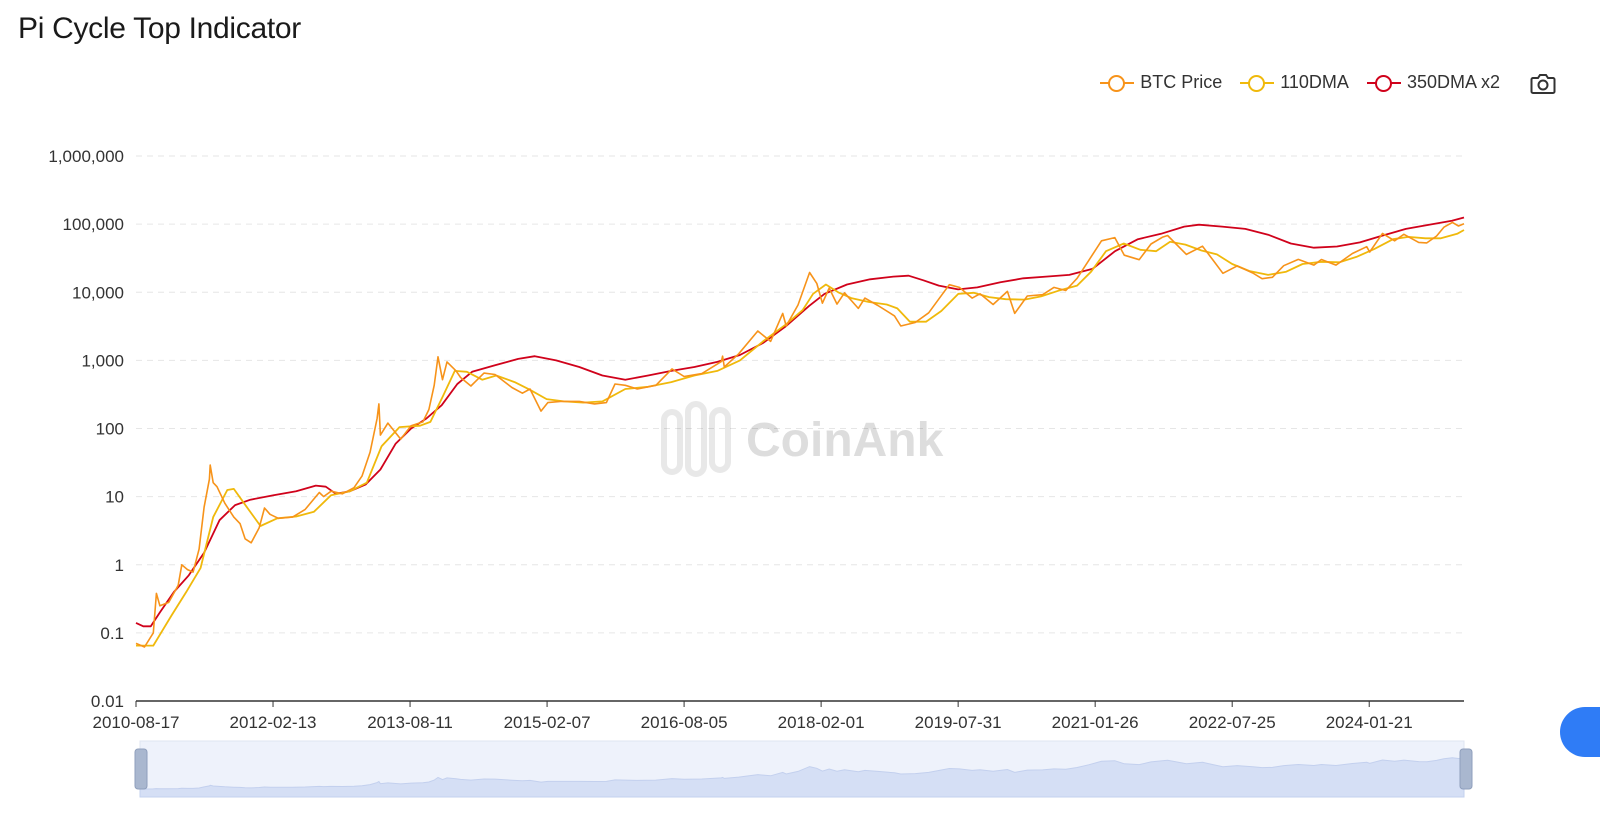  What do you see at coordinates (1181, 82) in the screenshot?
I see `legend-label: BTC Price` at bounding box center [1181, 82].